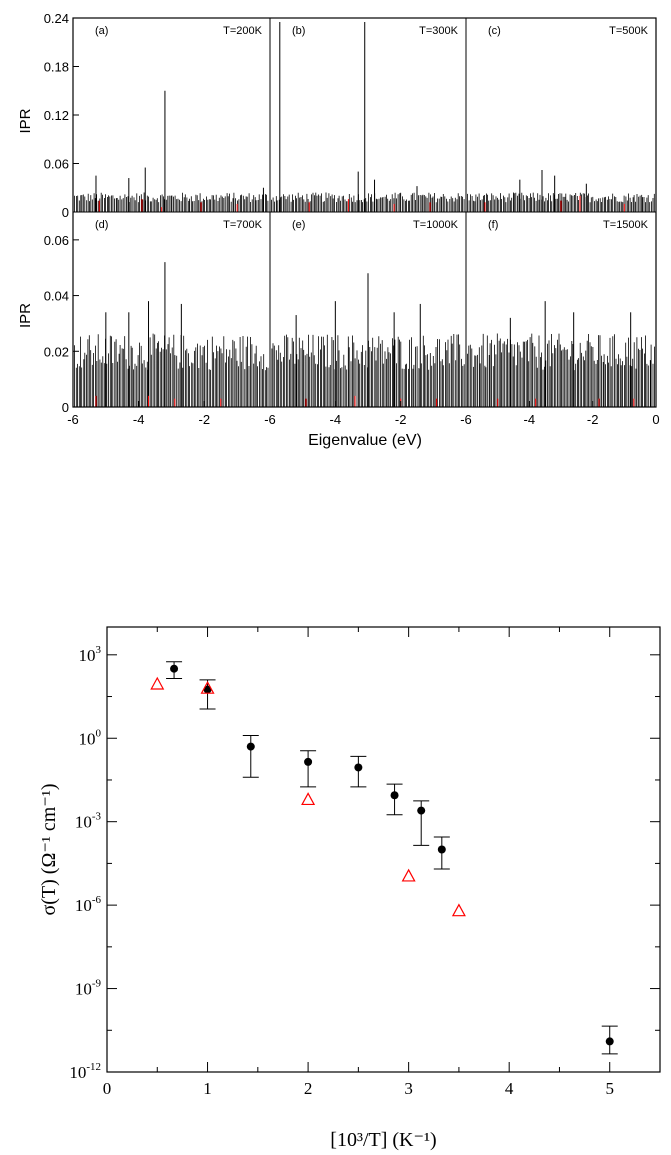 The image size is (671, 1155). I want to click on y-tick-label: 10⁻¹², so click(85, 1071).